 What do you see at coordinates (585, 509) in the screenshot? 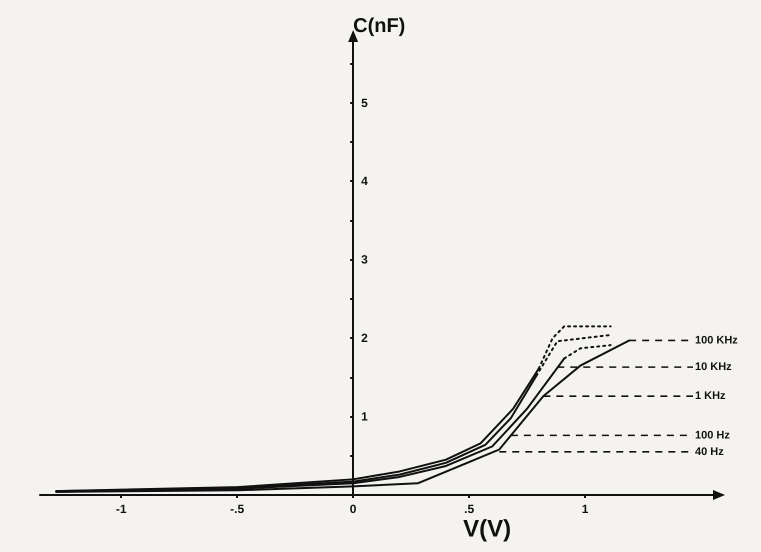
I see `x-tick-label: 1` at bounding box center [585, 509].